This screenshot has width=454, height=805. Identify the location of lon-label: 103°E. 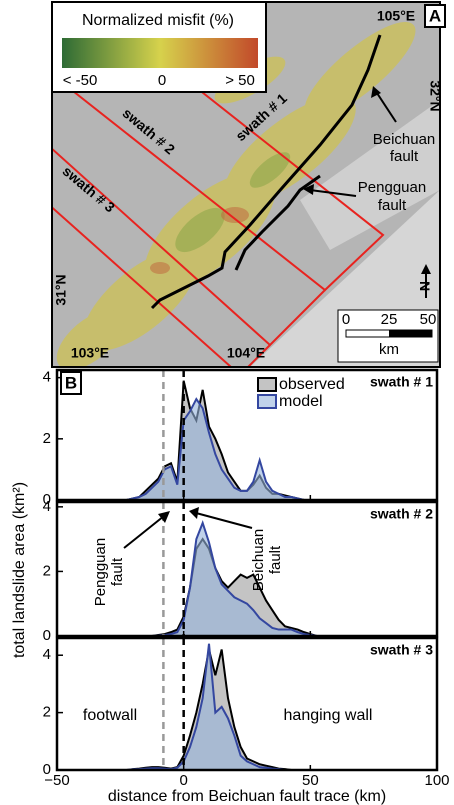
(90, 353).